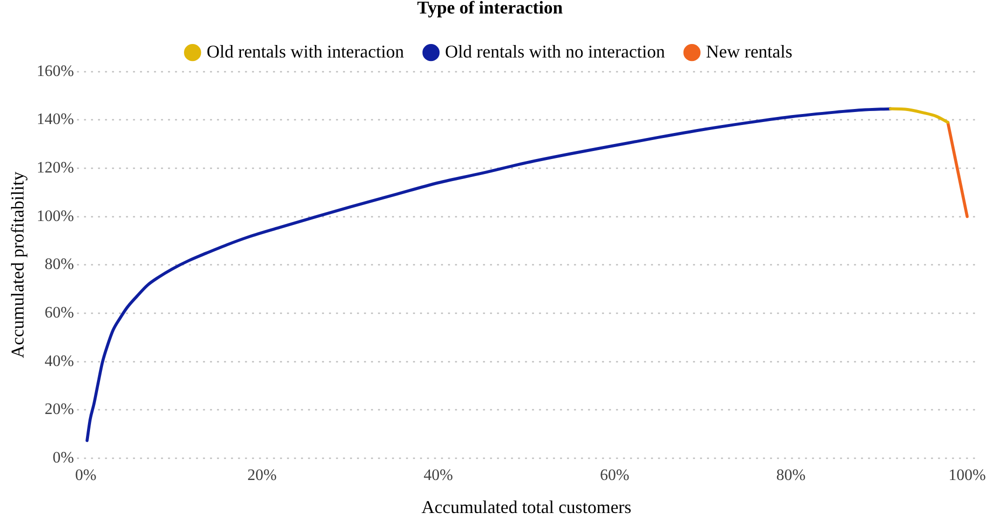 The image size is (996, 523). What do you see at coordinates (55, 216) in the screenshot?
I see `y-tick-label: 100%` at bounding box center [55, 216].